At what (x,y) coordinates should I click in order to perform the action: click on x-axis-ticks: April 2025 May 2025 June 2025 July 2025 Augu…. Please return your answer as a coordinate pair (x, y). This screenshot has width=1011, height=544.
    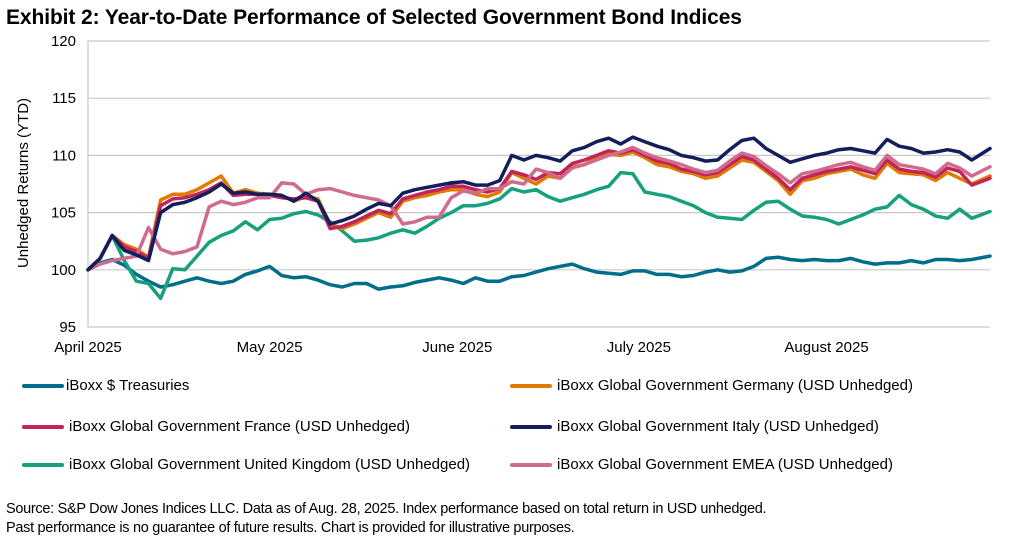
    Looking at the image, I should click on (461, 347).